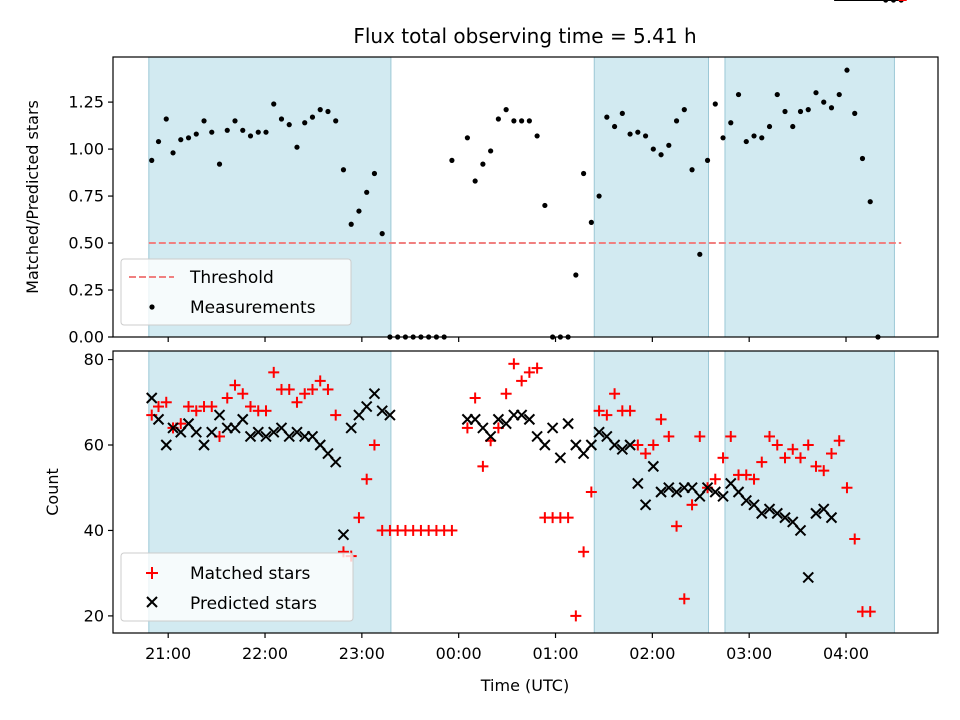 This screenshot has height=720, width=960. Describe the element at coordinates (507, 648) in the screenshot. I see `bottom-x-ticks: 21:00 22:00 23:00 00:00 01:00 02:00 03:00 04:00` at that location.